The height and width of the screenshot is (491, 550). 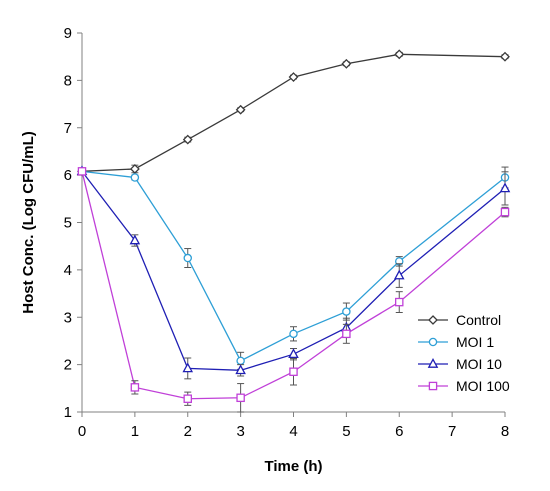 What do you see at coordinates (293, 431) in the screenshot?
I see `x-tick-label: 4` at bounding box center [293, 431].